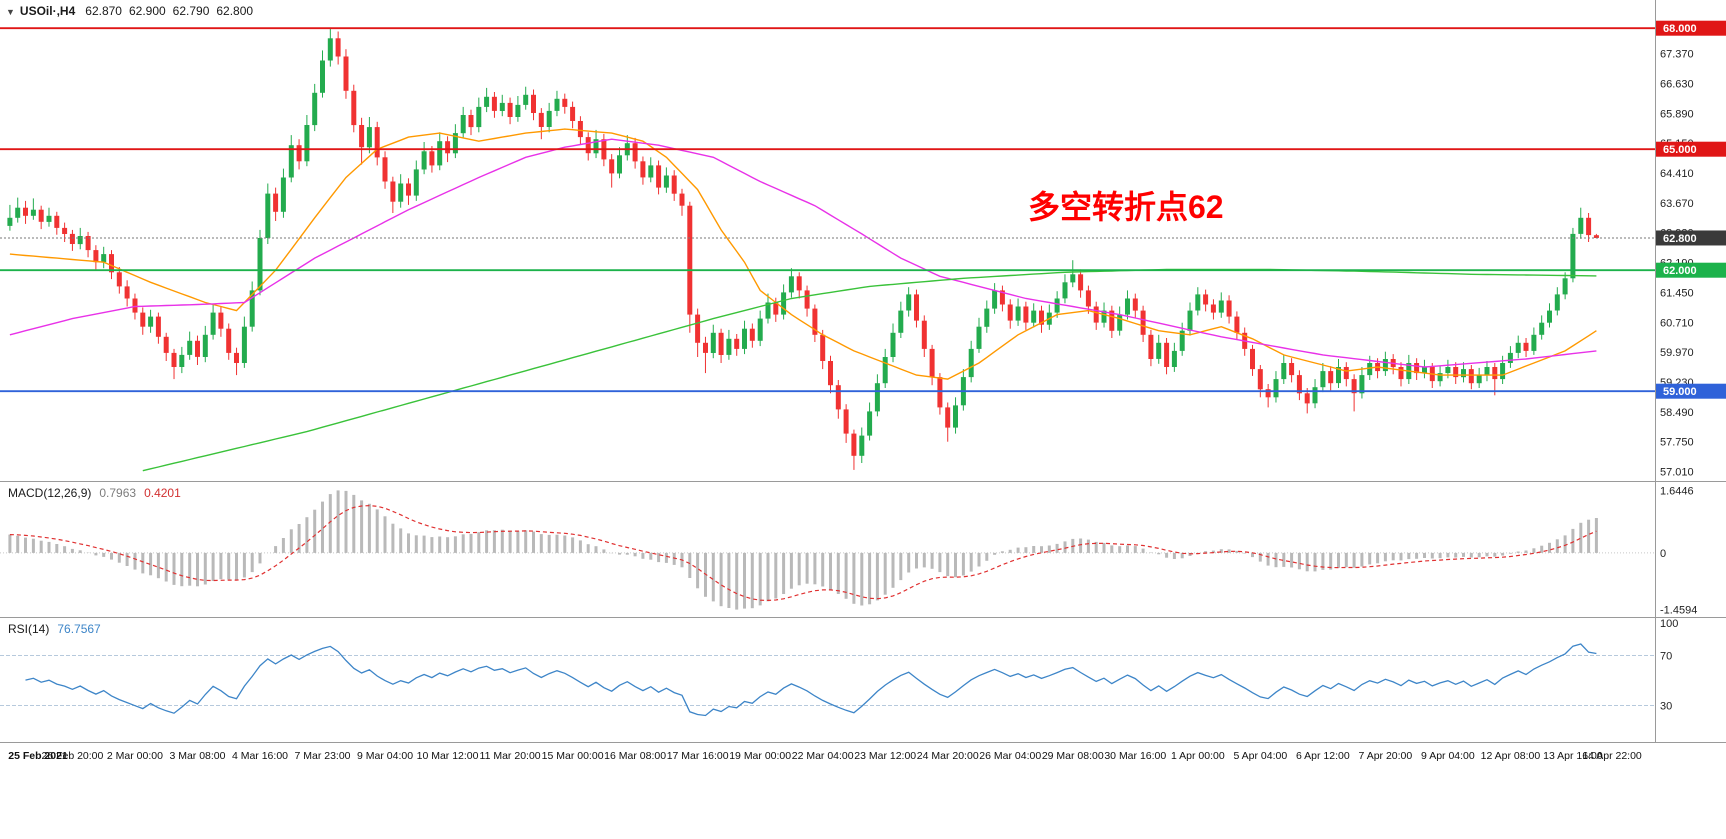 Image resolution: width=1726 pixels, height=839 pixels. What do you see at coordinates (447, 756) in the screenshot?
I see `time-label: 10 Mar 12:00` at bounding box center [447, 756].